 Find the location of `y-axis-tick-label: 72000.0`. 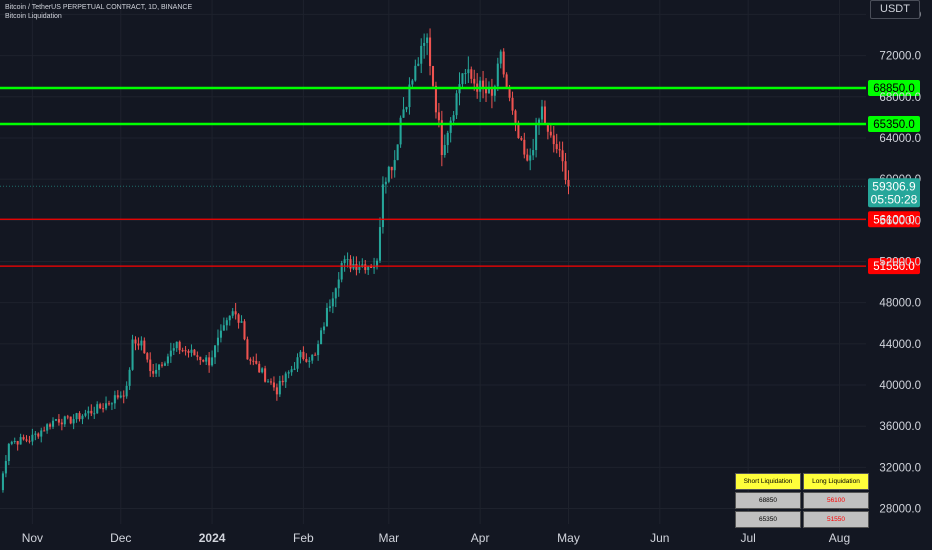

y-axis-tick-label: 72000.0 is located at coordinates (900, 57).